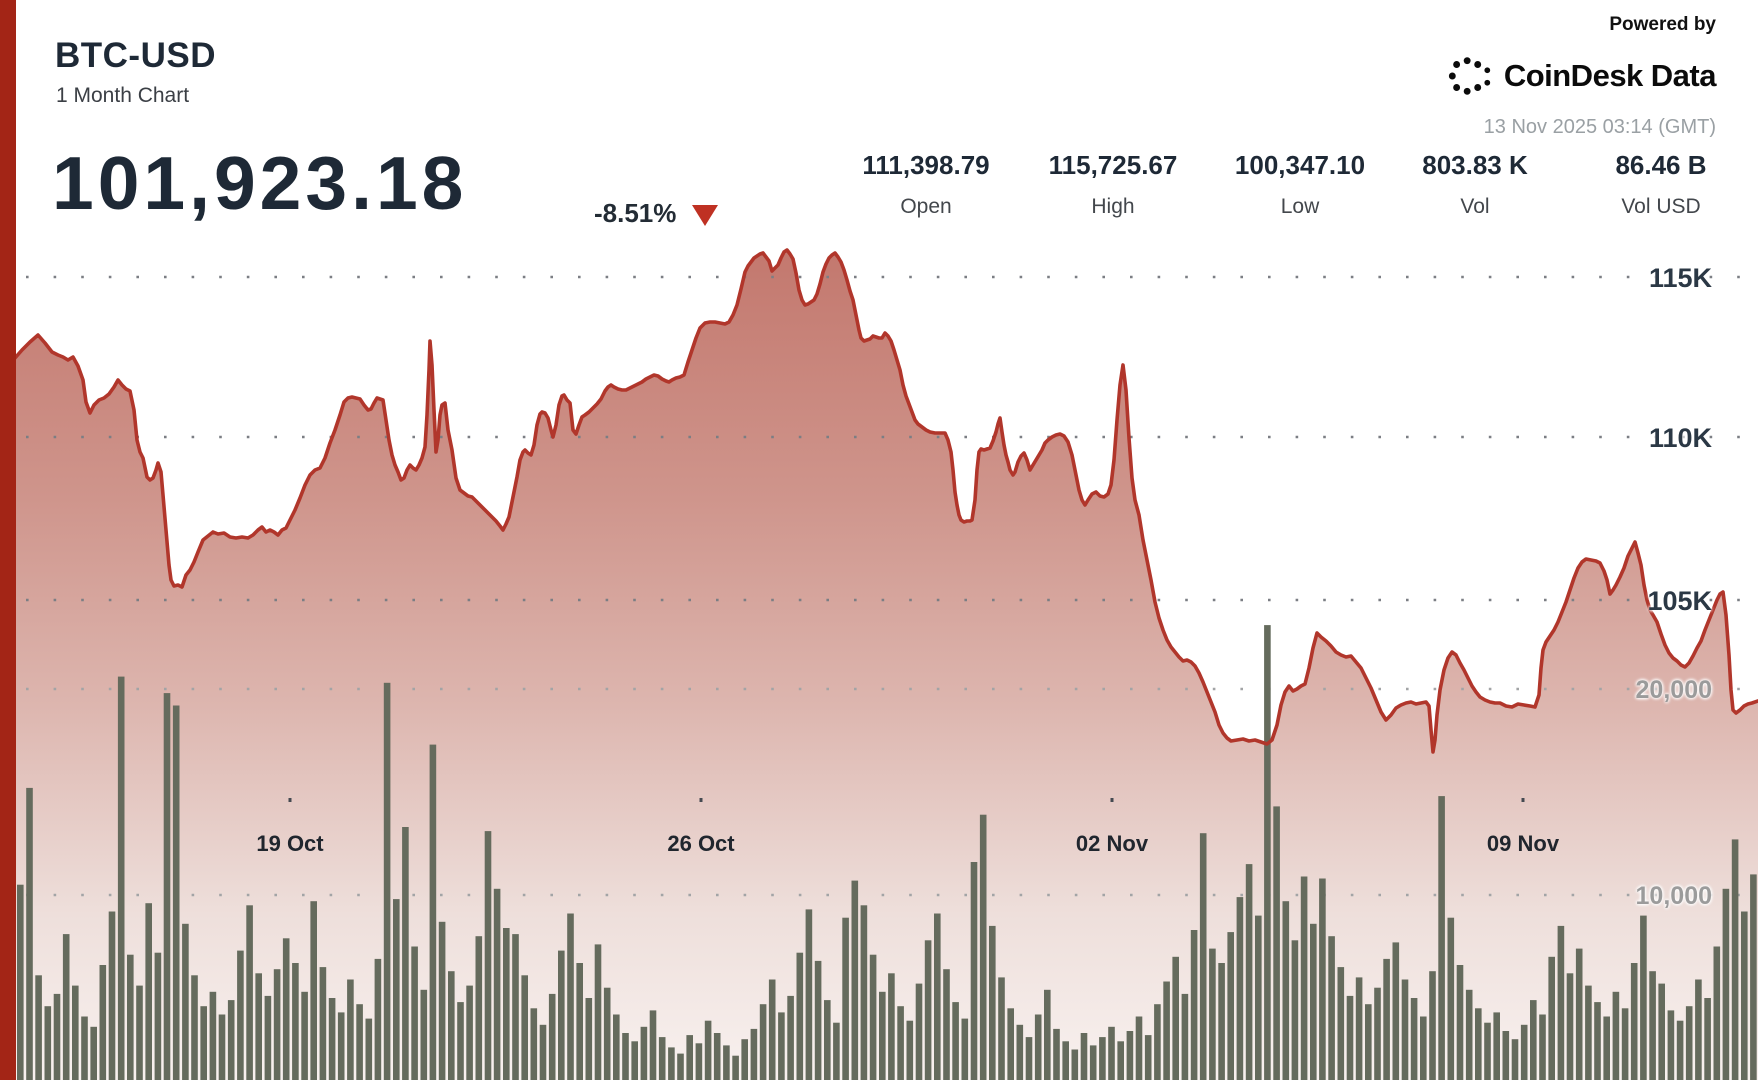 Image resolution: width=1758 pixels, height=1080 pixels. I want to click on date-label-09-nov: 09 Nov, so click(1523, 843).